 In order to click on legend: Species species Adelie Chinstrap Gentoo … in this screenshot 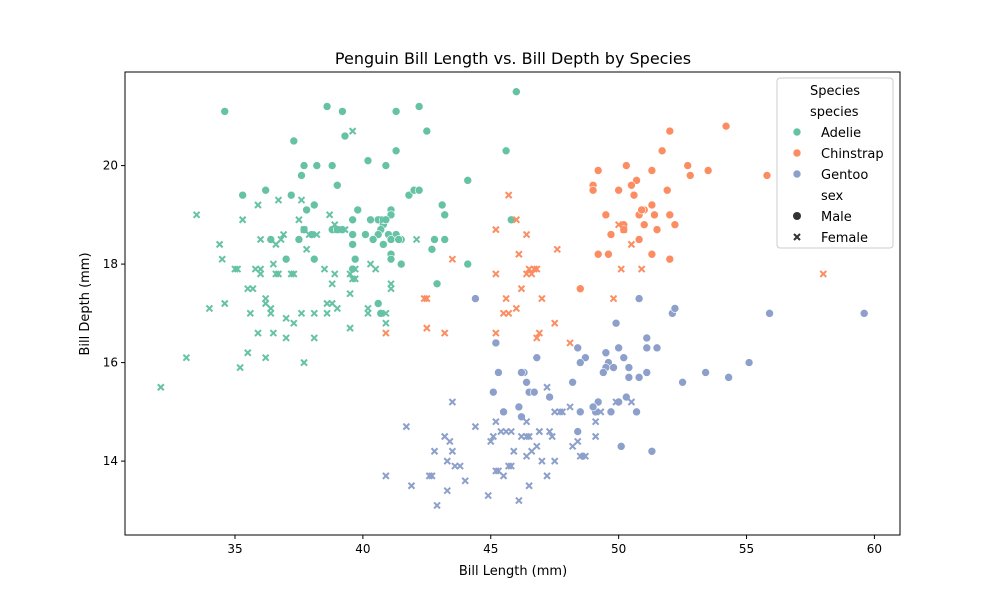, I will do `click(835, 163)`.